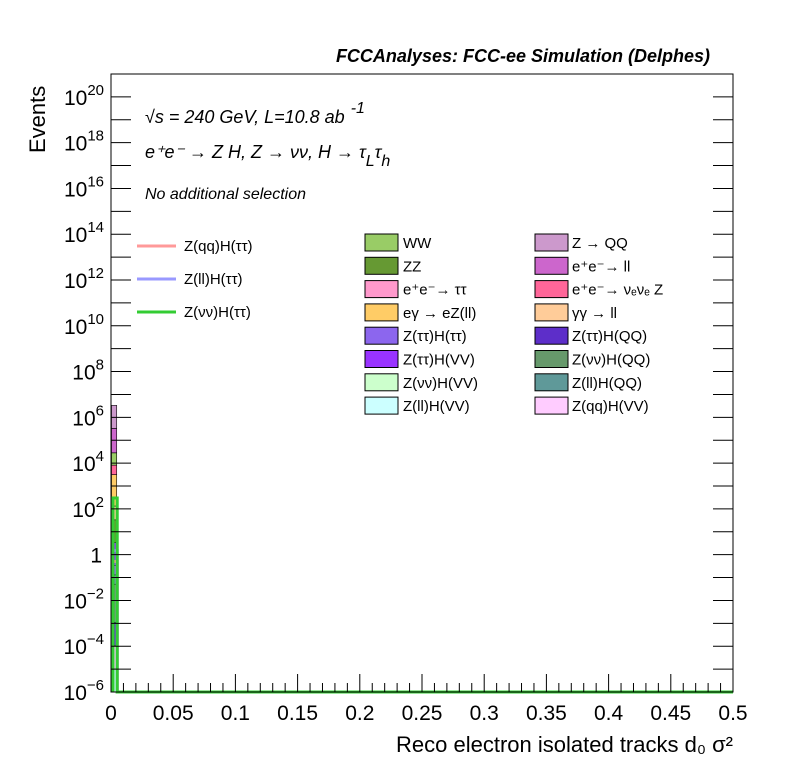 This screenshot has width=796, height=772. I want to click on y-tick-label: 10², so click(88, 508).